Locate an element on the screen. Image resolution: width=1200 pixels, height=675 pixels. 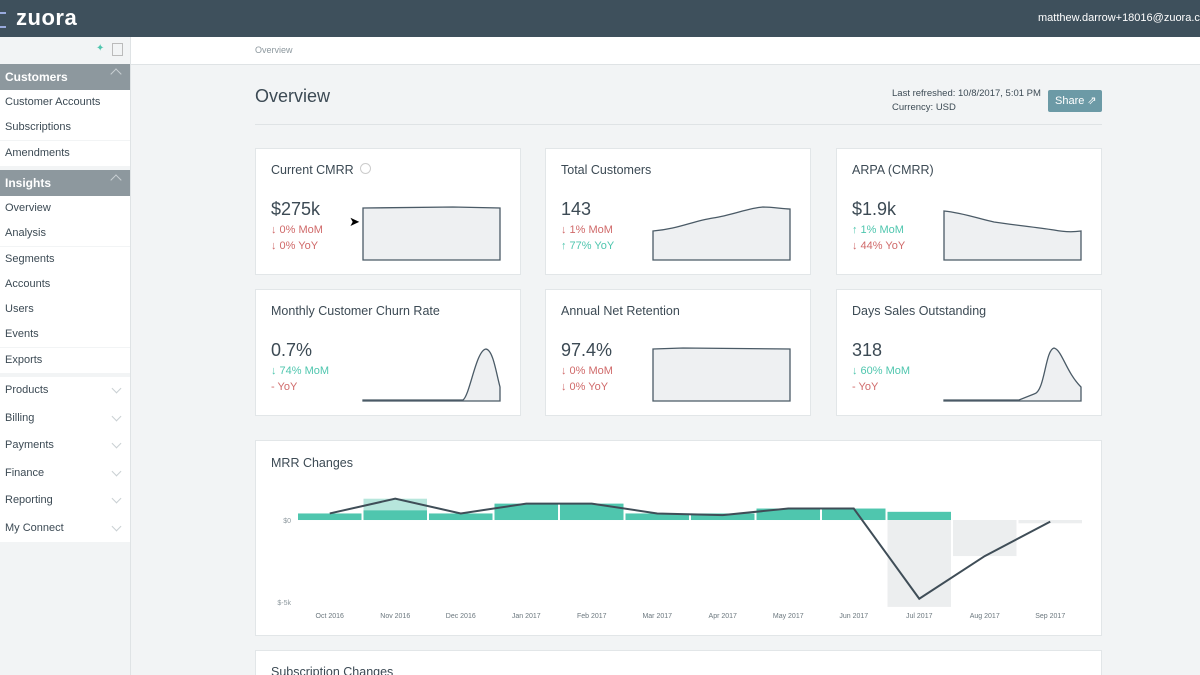
nav-item: Overview is located at coordinates (65, 208).